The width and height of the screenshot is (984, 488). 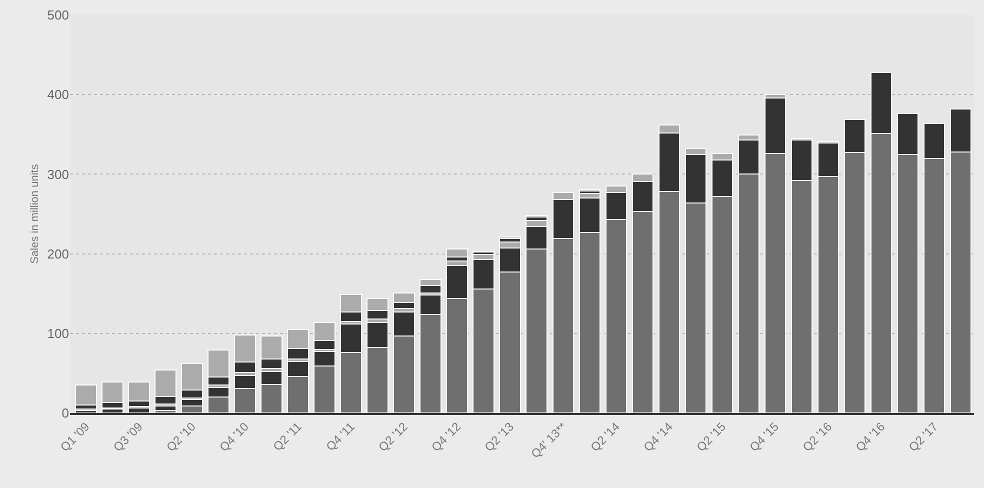 I want to click on y-tick-label: 400, so click(x=58, y=94).